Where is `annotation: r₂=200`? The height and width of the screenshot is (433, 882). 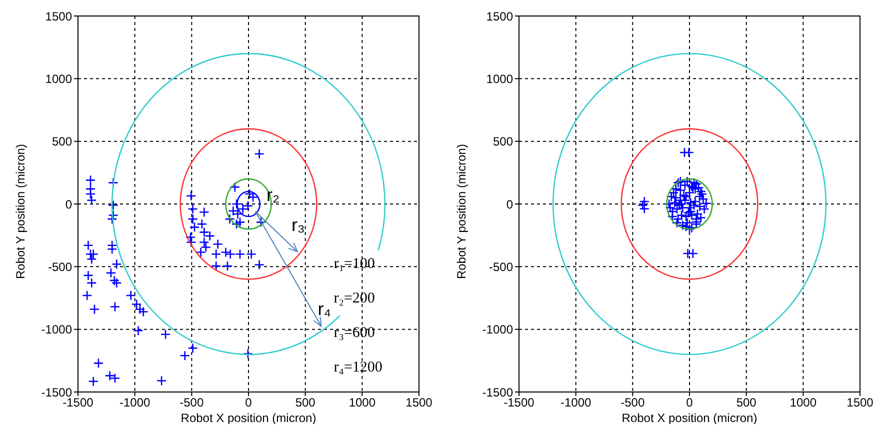
annotation: r₂=200 is located at coordinates (354, 298).